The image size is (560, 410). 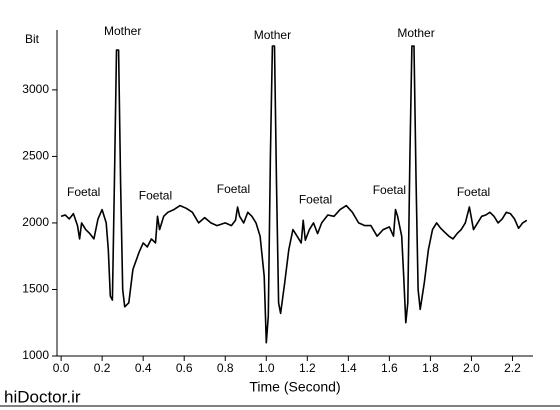 What do you see at coordinates (294, 387) in the screenshot?
I see `x-axis-label: Time (Second)` at bounding box center [294, 387].